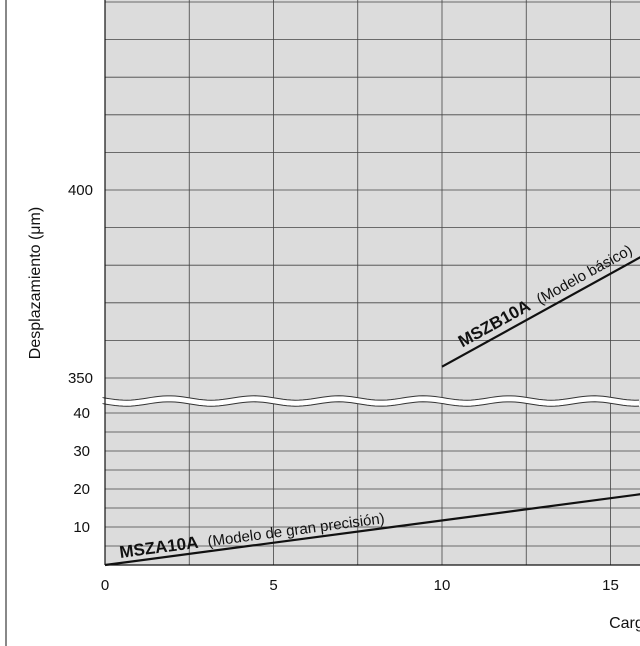 The width and height of the screenshot is (640, 646). I want to click on x-tick-label: 0, so click(105, 585).